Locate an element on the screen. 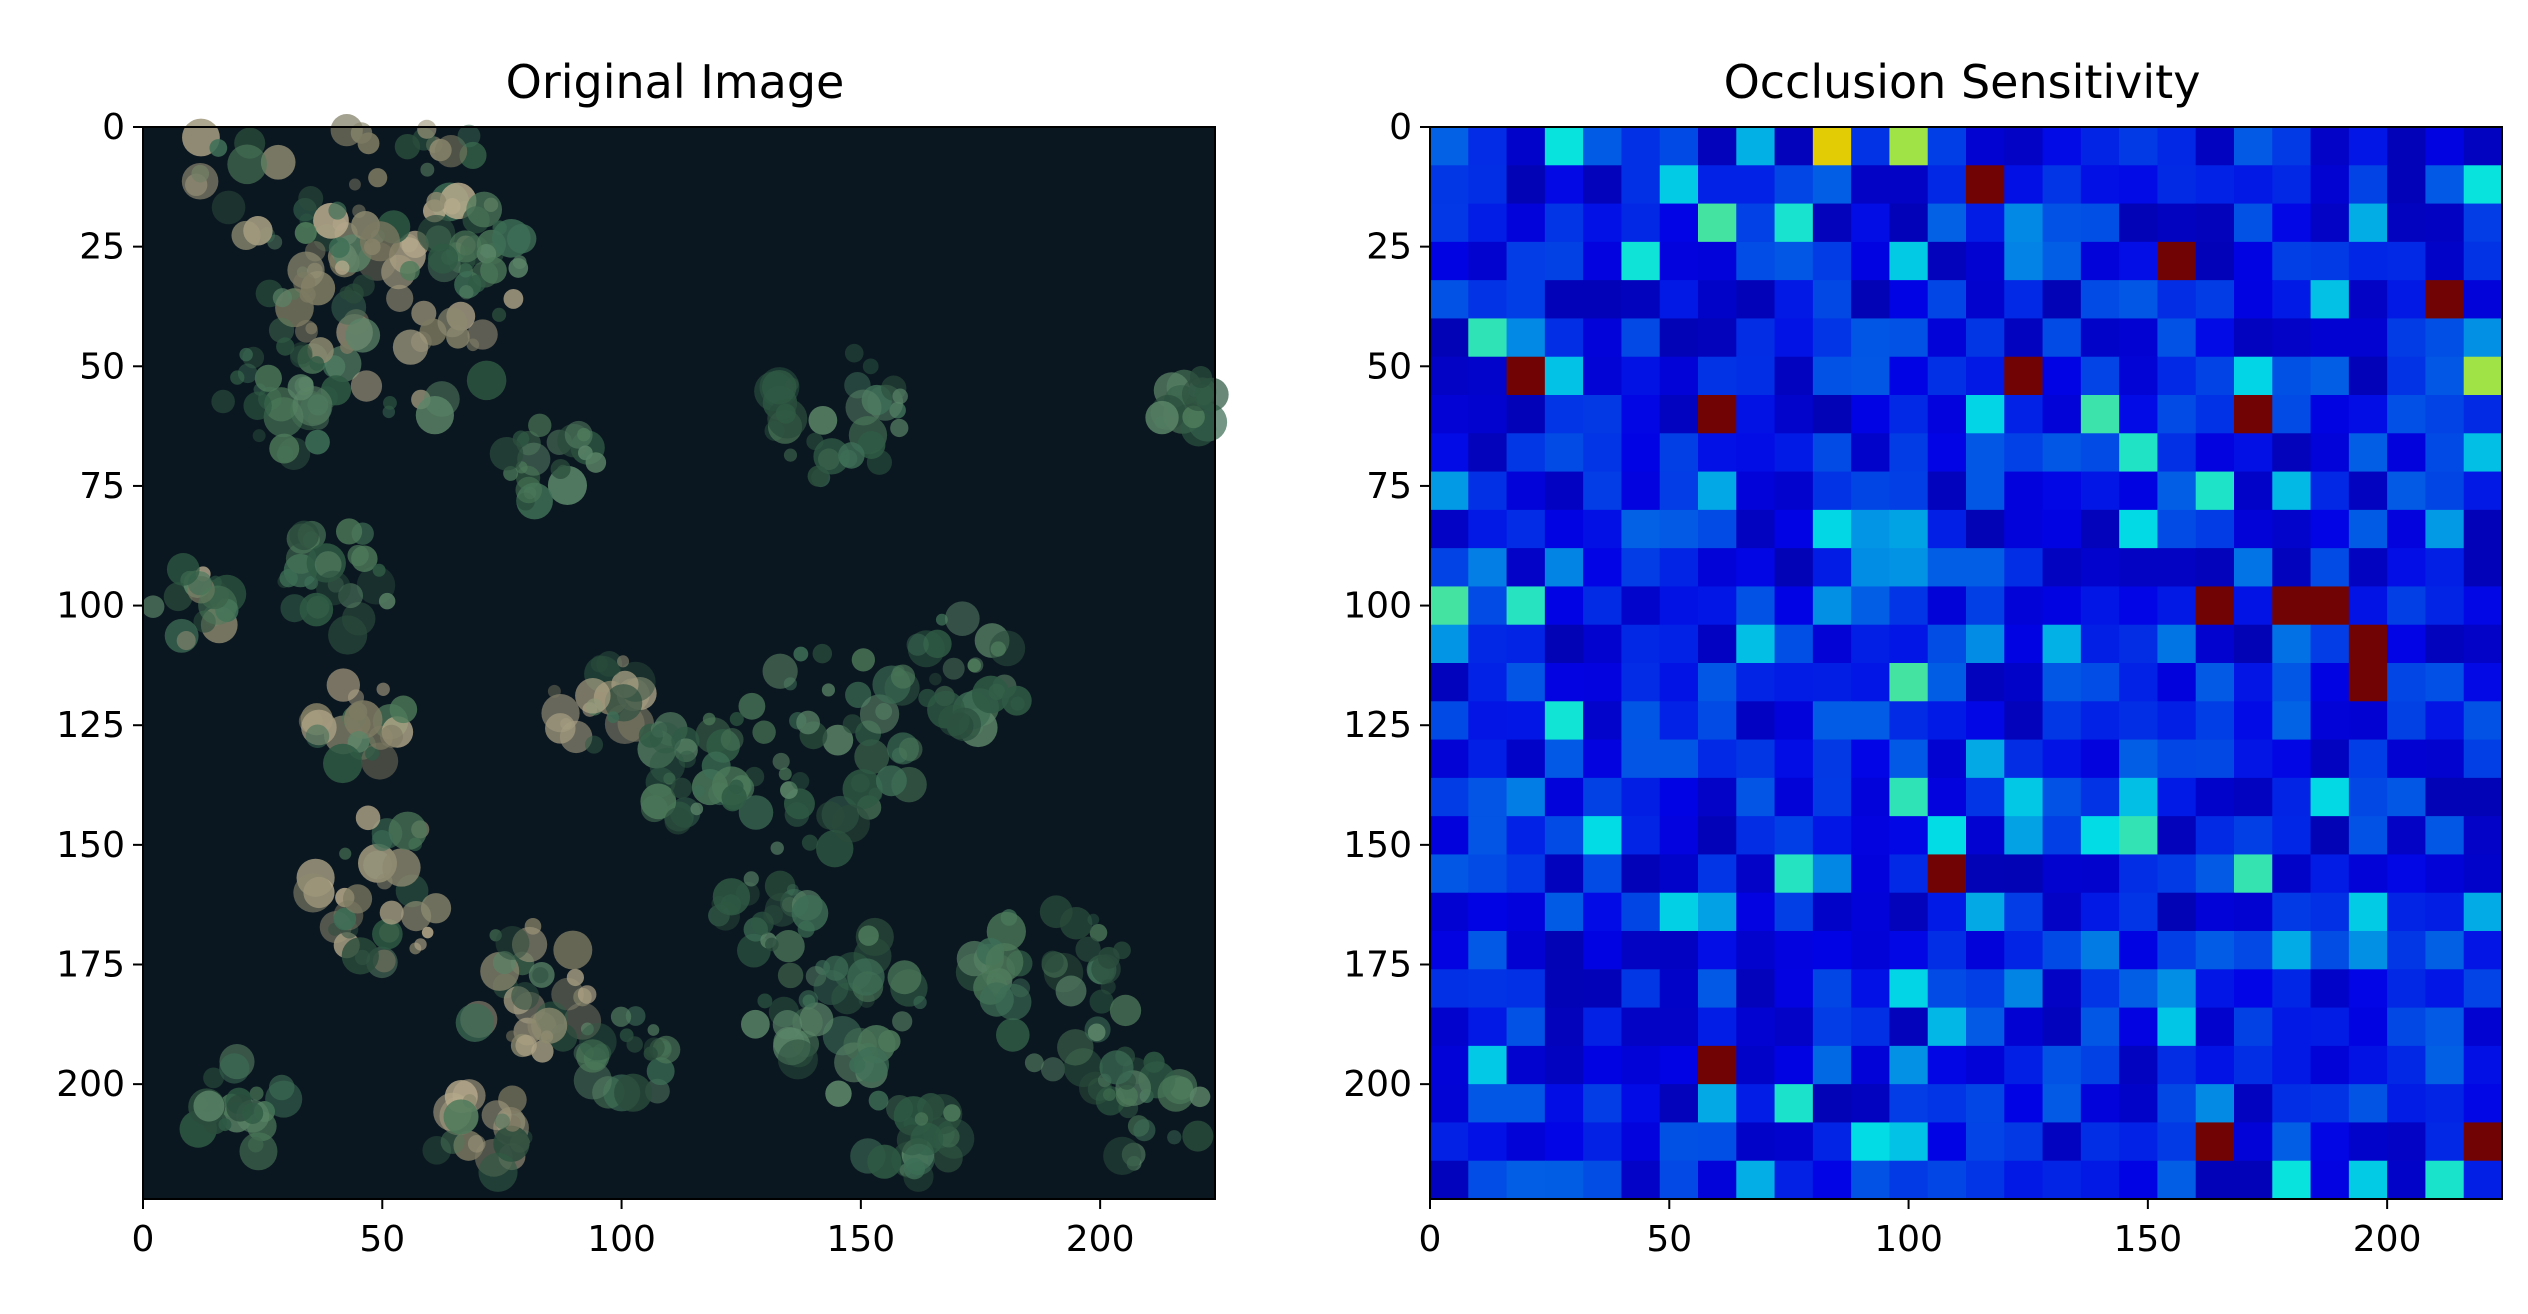 This screenshot has width=2528, height=1314. y-tick-label: 0 is located at coordinates (1400, 127).